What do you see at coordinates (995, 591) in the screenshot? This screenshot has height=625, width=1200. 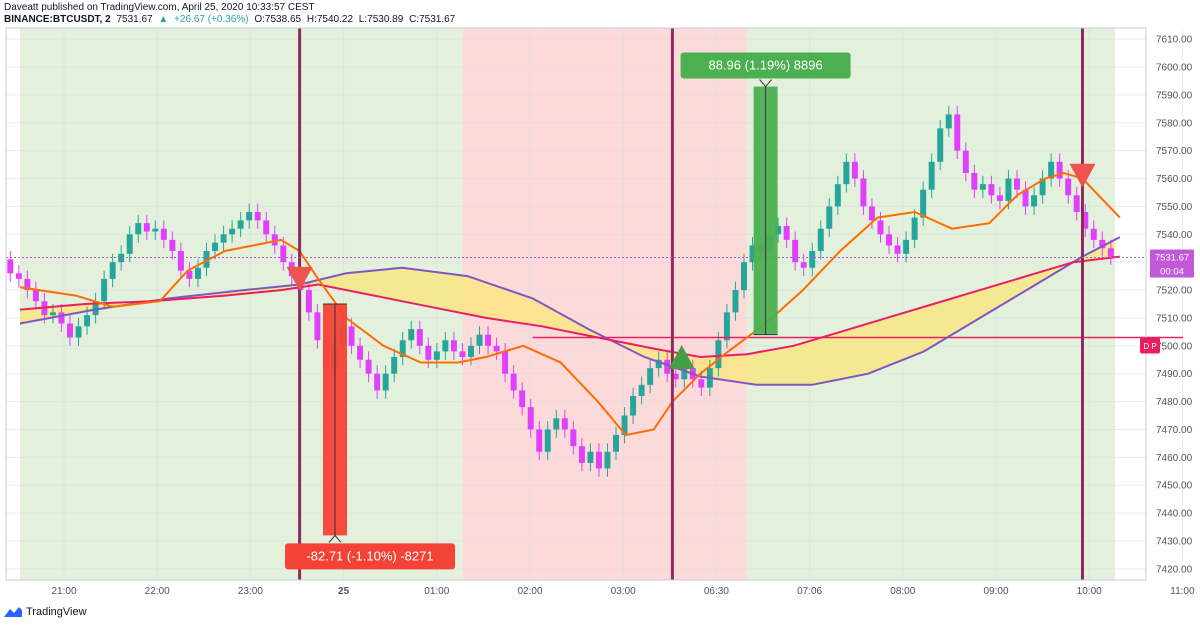 I see `x-tick-10: 09:00` at bounding box center [995, 591].